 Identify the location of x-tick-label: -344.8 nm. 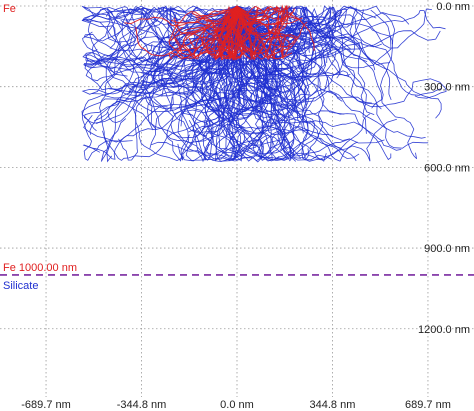
(142, 405).